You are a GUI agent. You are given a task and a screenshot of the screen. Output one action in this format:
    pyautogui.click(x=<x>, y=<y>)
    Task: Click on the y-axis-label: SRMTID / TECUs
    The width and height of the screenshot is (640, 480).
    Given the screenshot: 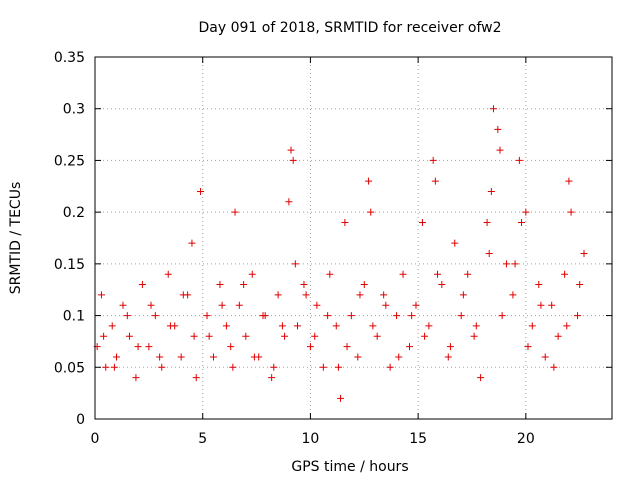 What is the action you would take?
    pyautogui.click(x=16, y=238)
    